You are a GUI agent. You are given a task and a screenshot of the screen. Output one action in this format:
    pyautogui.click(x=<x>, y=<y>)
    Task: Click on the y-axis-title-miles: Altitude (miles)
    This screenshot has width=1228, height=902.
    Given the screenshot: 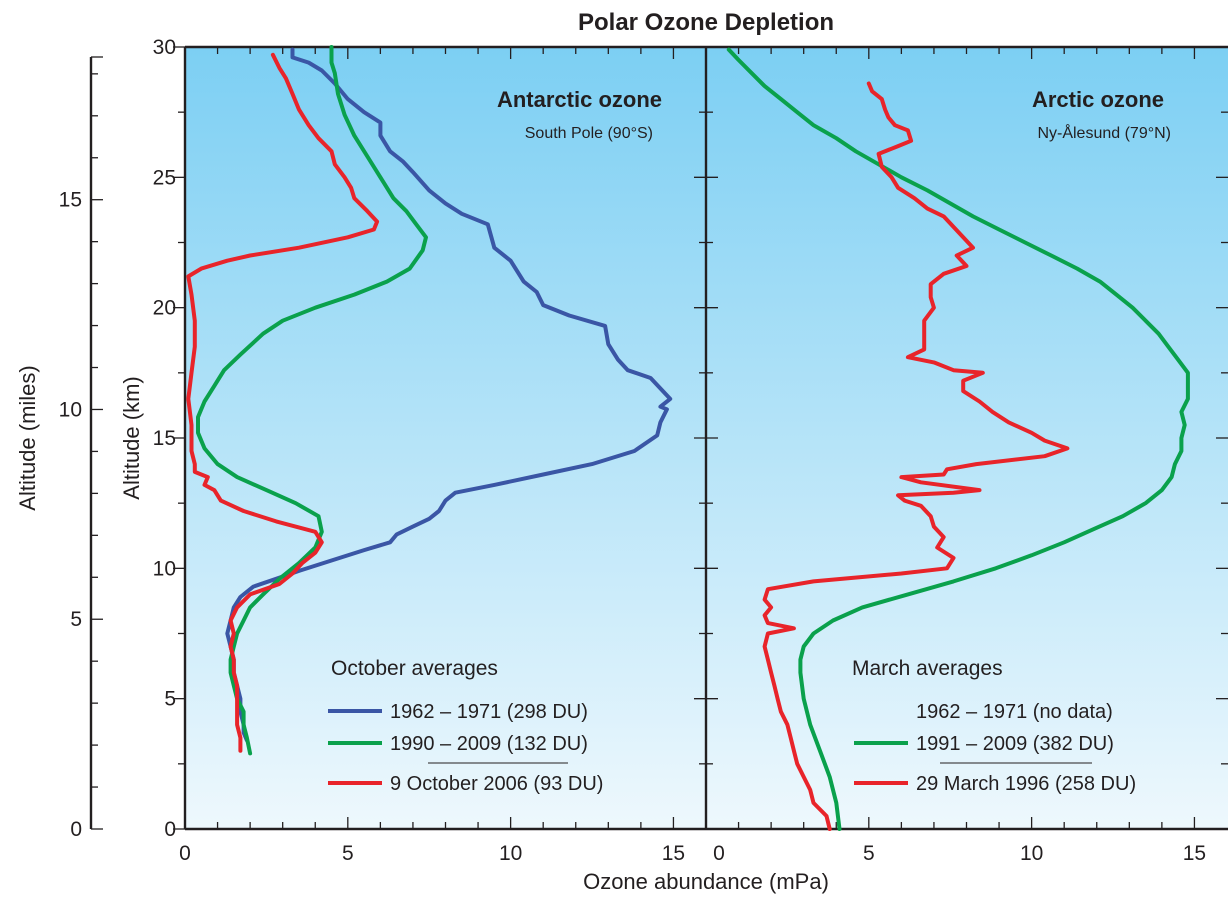 What is the action you would take?
    pyautogui.click(x=27, y=437)
    